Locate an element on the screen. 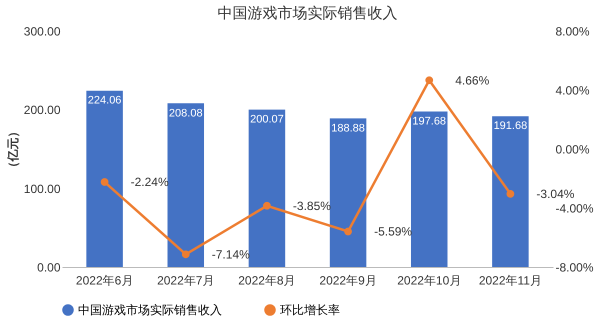  y2-tick-label: 0.00% is located at coordinates (573, 149).